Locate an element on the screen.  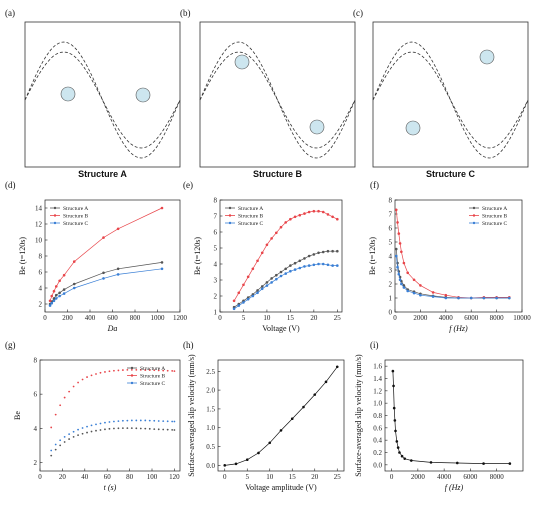
x-axis-label: f (Hz) is located at coordinates (454, 487).